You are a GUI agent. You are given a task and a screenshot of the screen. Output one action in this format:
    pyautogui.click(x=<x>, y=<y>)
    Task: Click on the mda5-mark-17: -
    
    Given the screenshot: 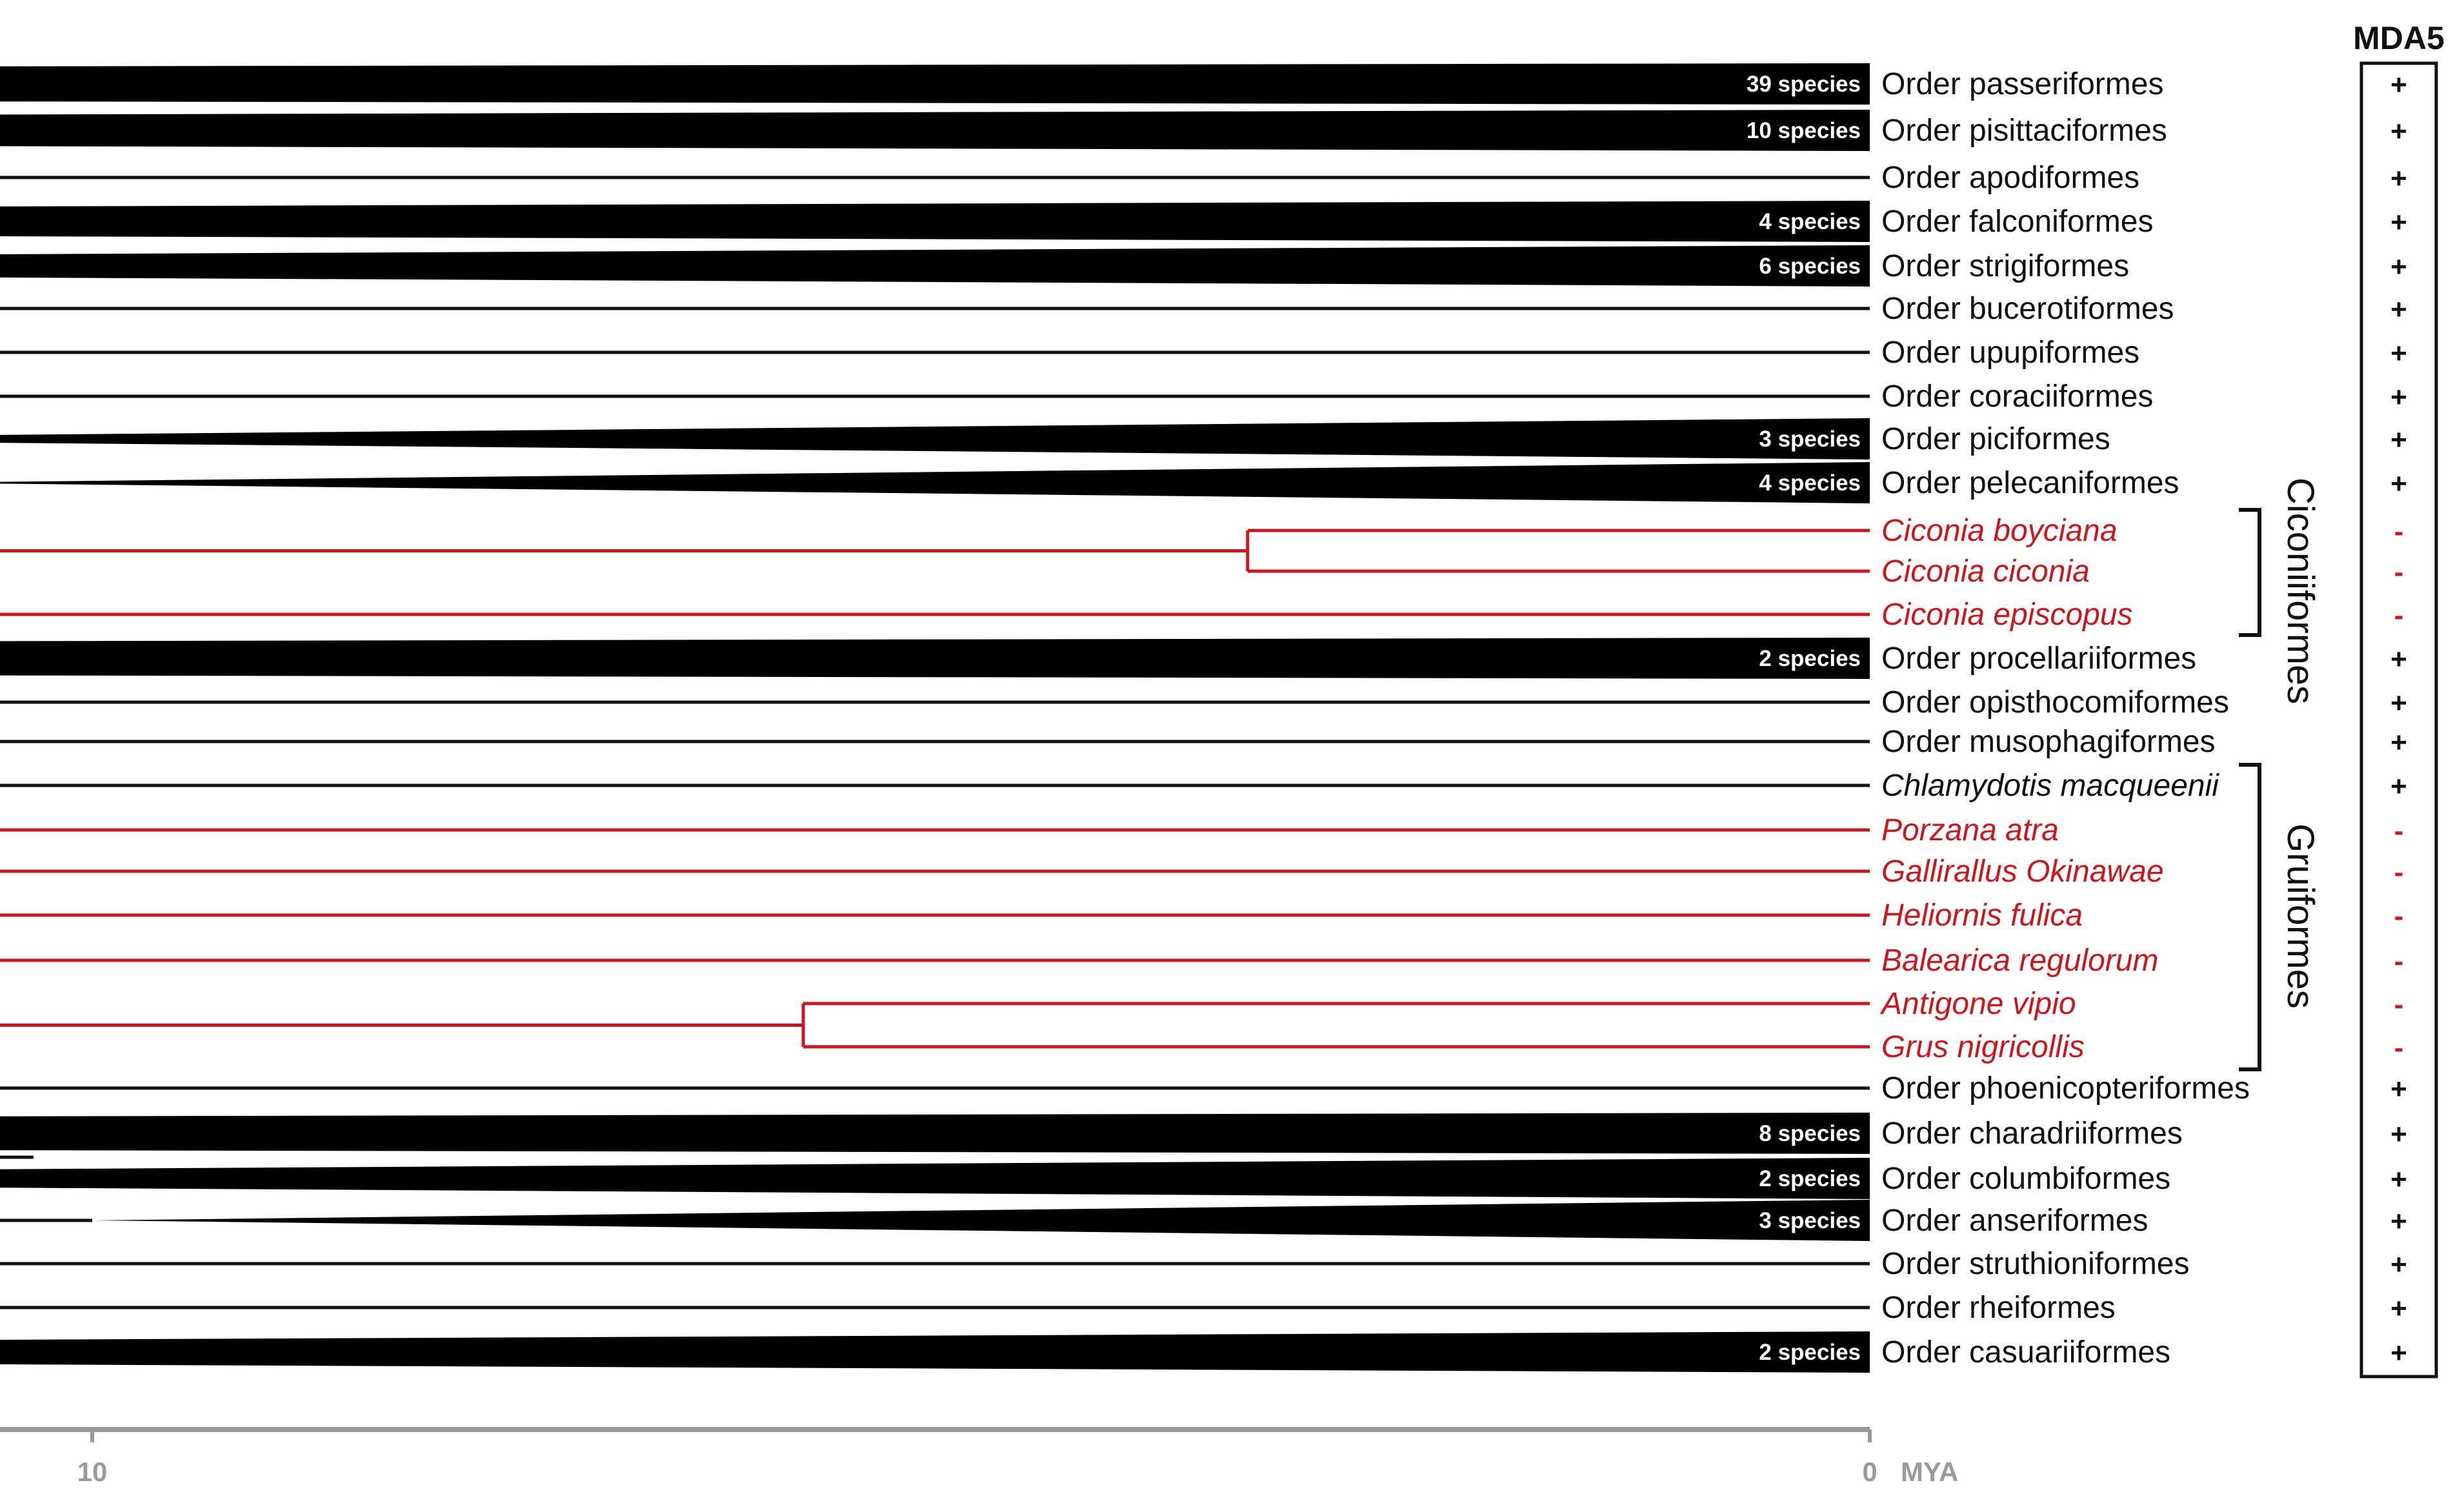 What is the action you would take?
    pyautogui.click(x=2399, y=831)
    